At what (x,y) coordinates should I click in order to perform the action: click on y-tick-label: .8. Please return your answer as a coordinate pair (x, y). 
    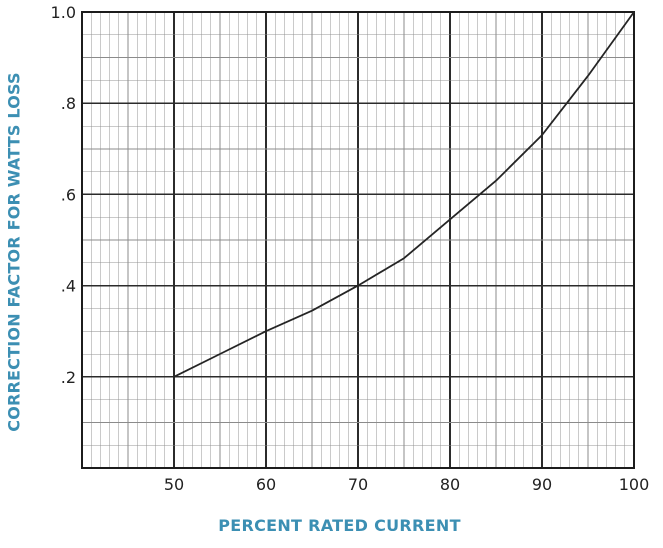
    Looking at the image, I should click on (68, 103).